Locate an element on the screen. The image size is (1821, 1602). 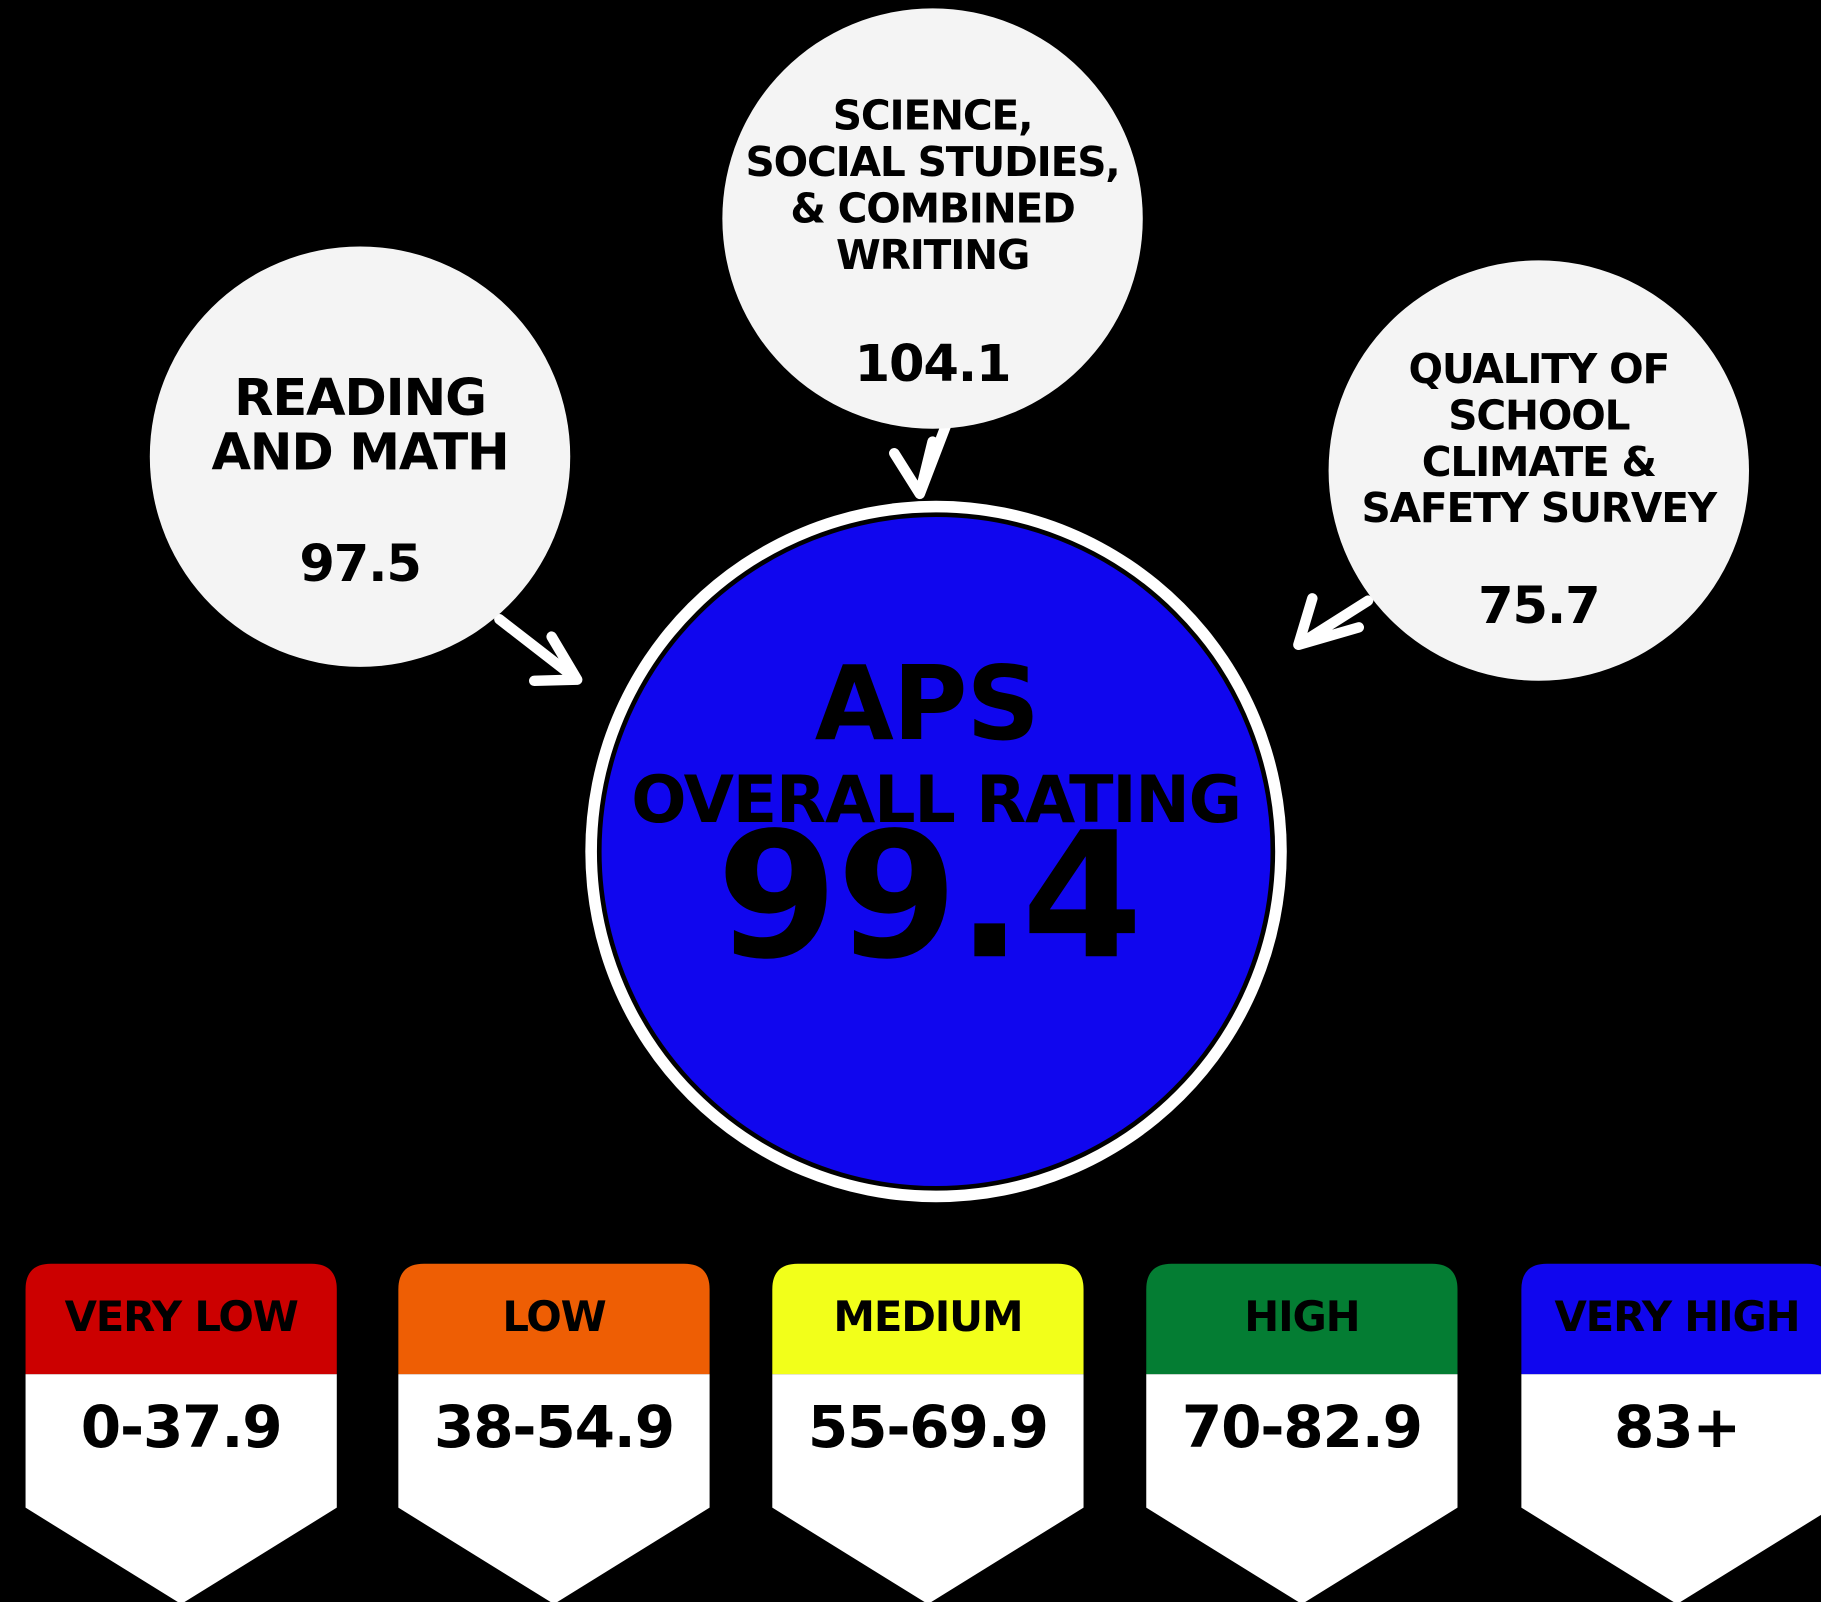
badge-range: 55-69.9 is located at coordinates (928, 1427).